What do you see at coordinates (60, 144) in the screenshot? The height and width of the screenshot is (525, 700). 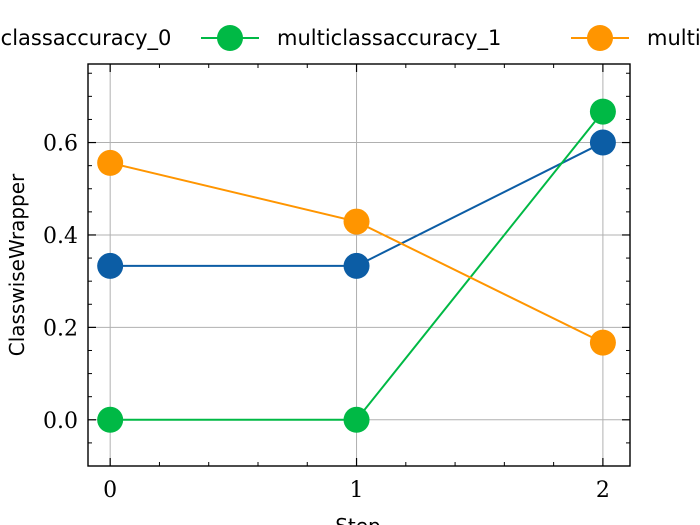 I see `y-tick-label: 0.6` at bounding box center [60, 144].